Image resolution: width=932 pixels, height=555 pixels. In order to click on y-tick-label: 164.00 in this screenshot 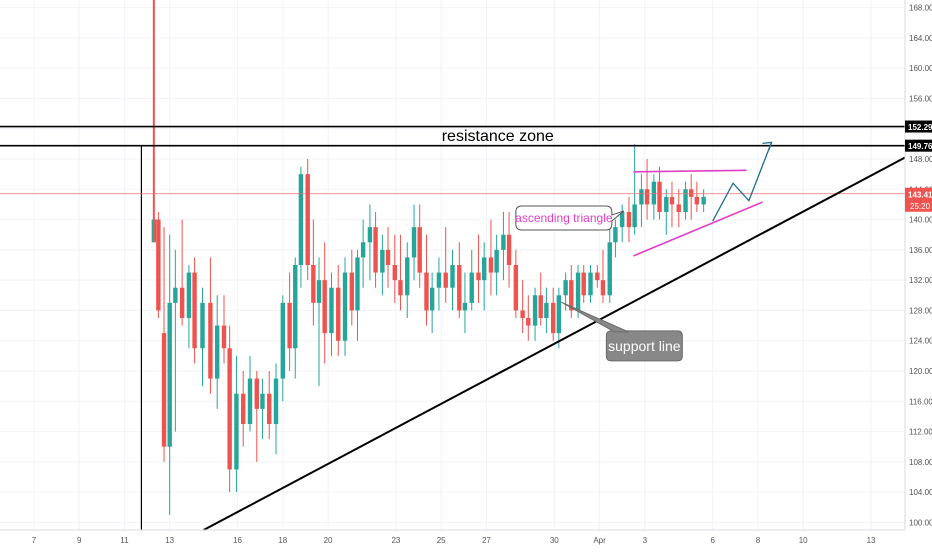, I will do `click(920, 38)`.